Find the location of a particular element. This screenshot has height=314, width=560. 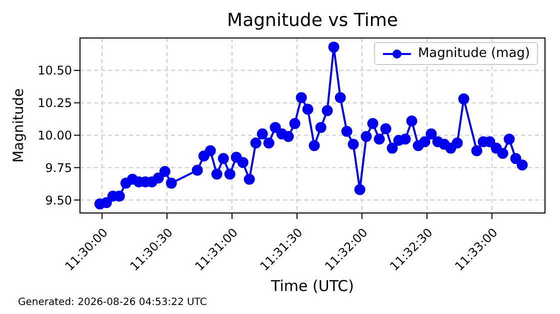

x-axis-title: Time (UTC) is located at coordinates (312, 286).